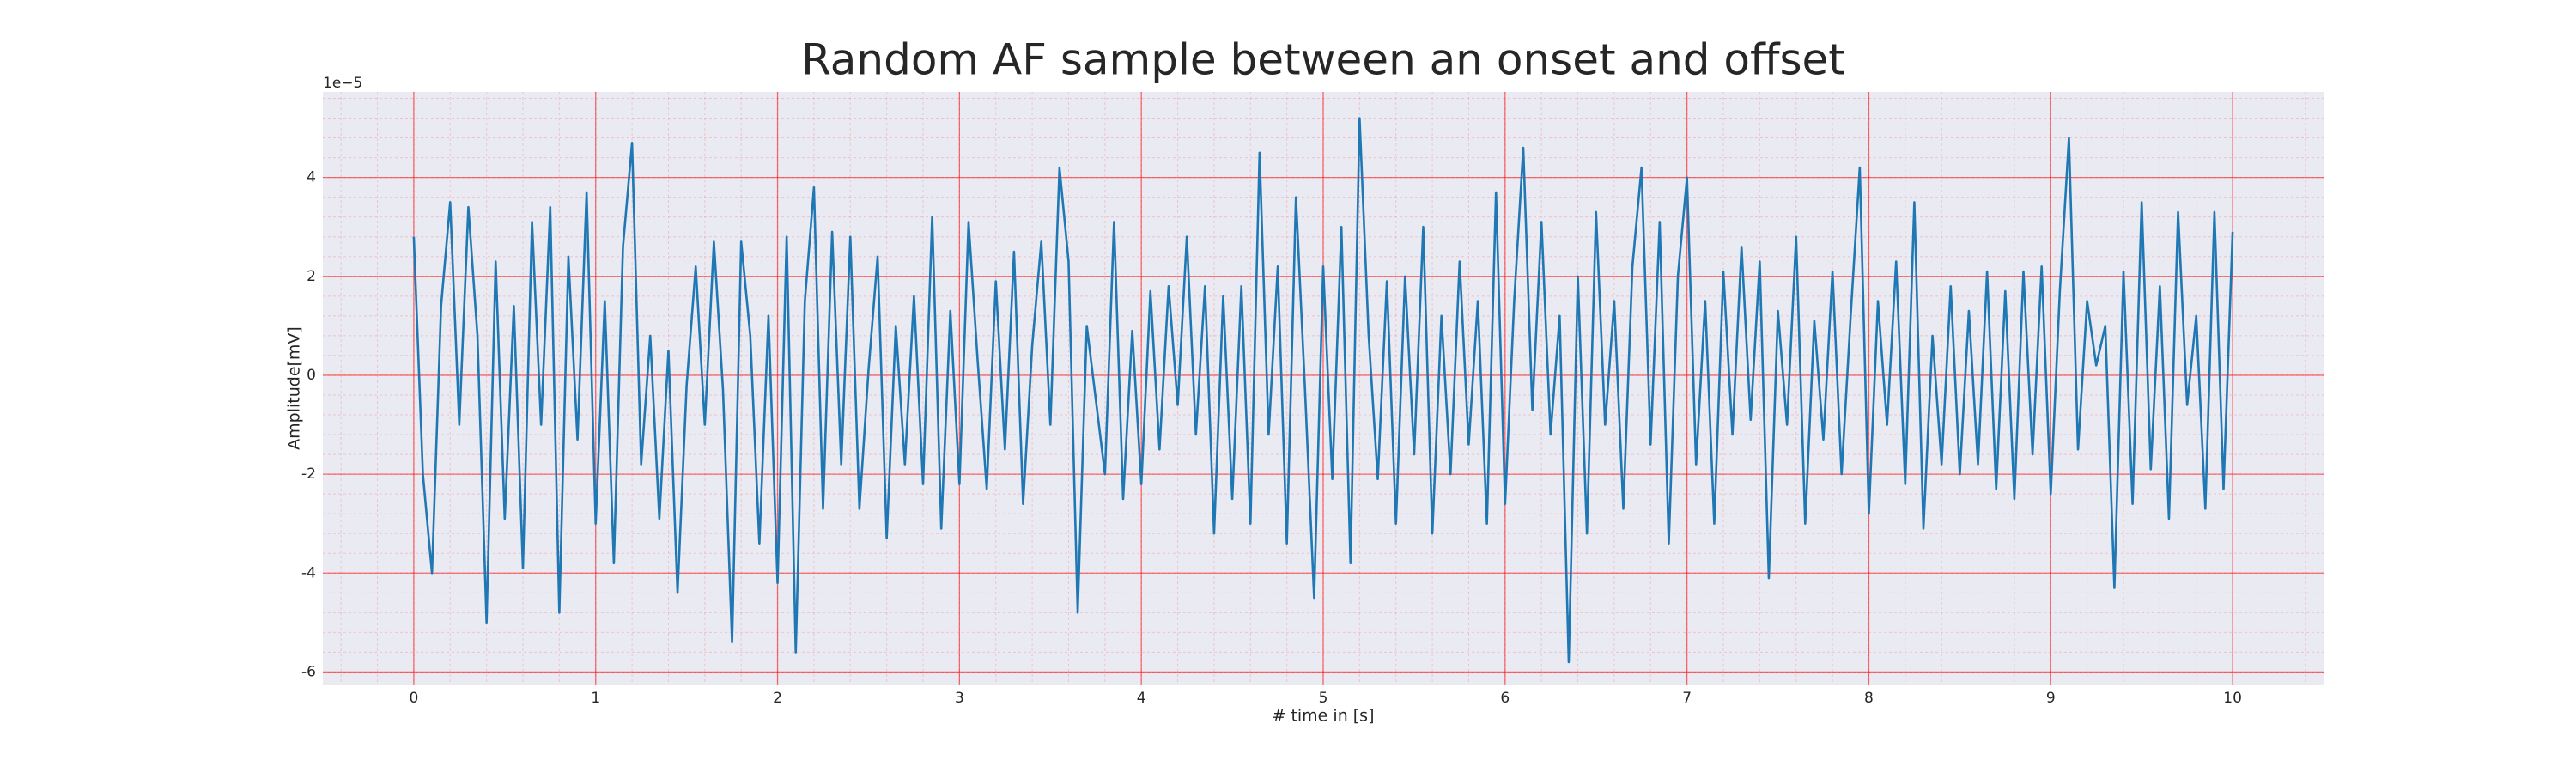 Image resolution: width=2576 pixels, height=773 pixels. I want to click on x-tick-label: 7, so click(1687, 698).